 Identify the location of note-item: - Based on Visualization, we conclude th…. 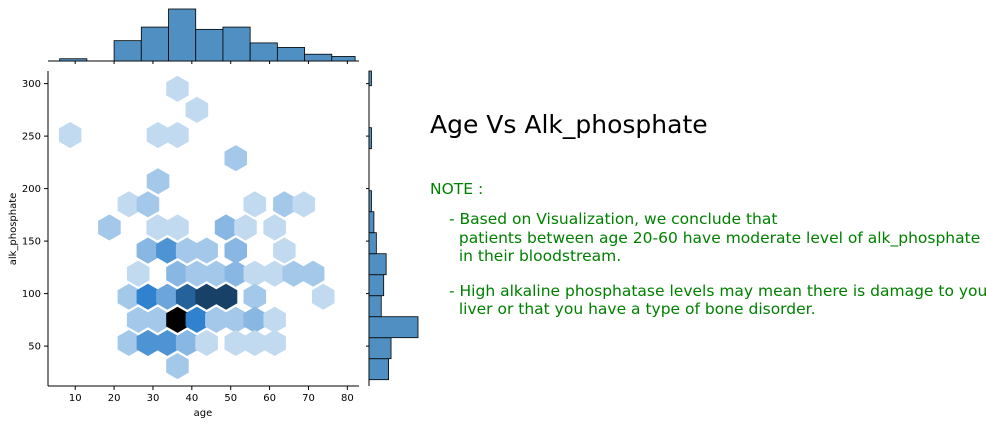
(715, 237).